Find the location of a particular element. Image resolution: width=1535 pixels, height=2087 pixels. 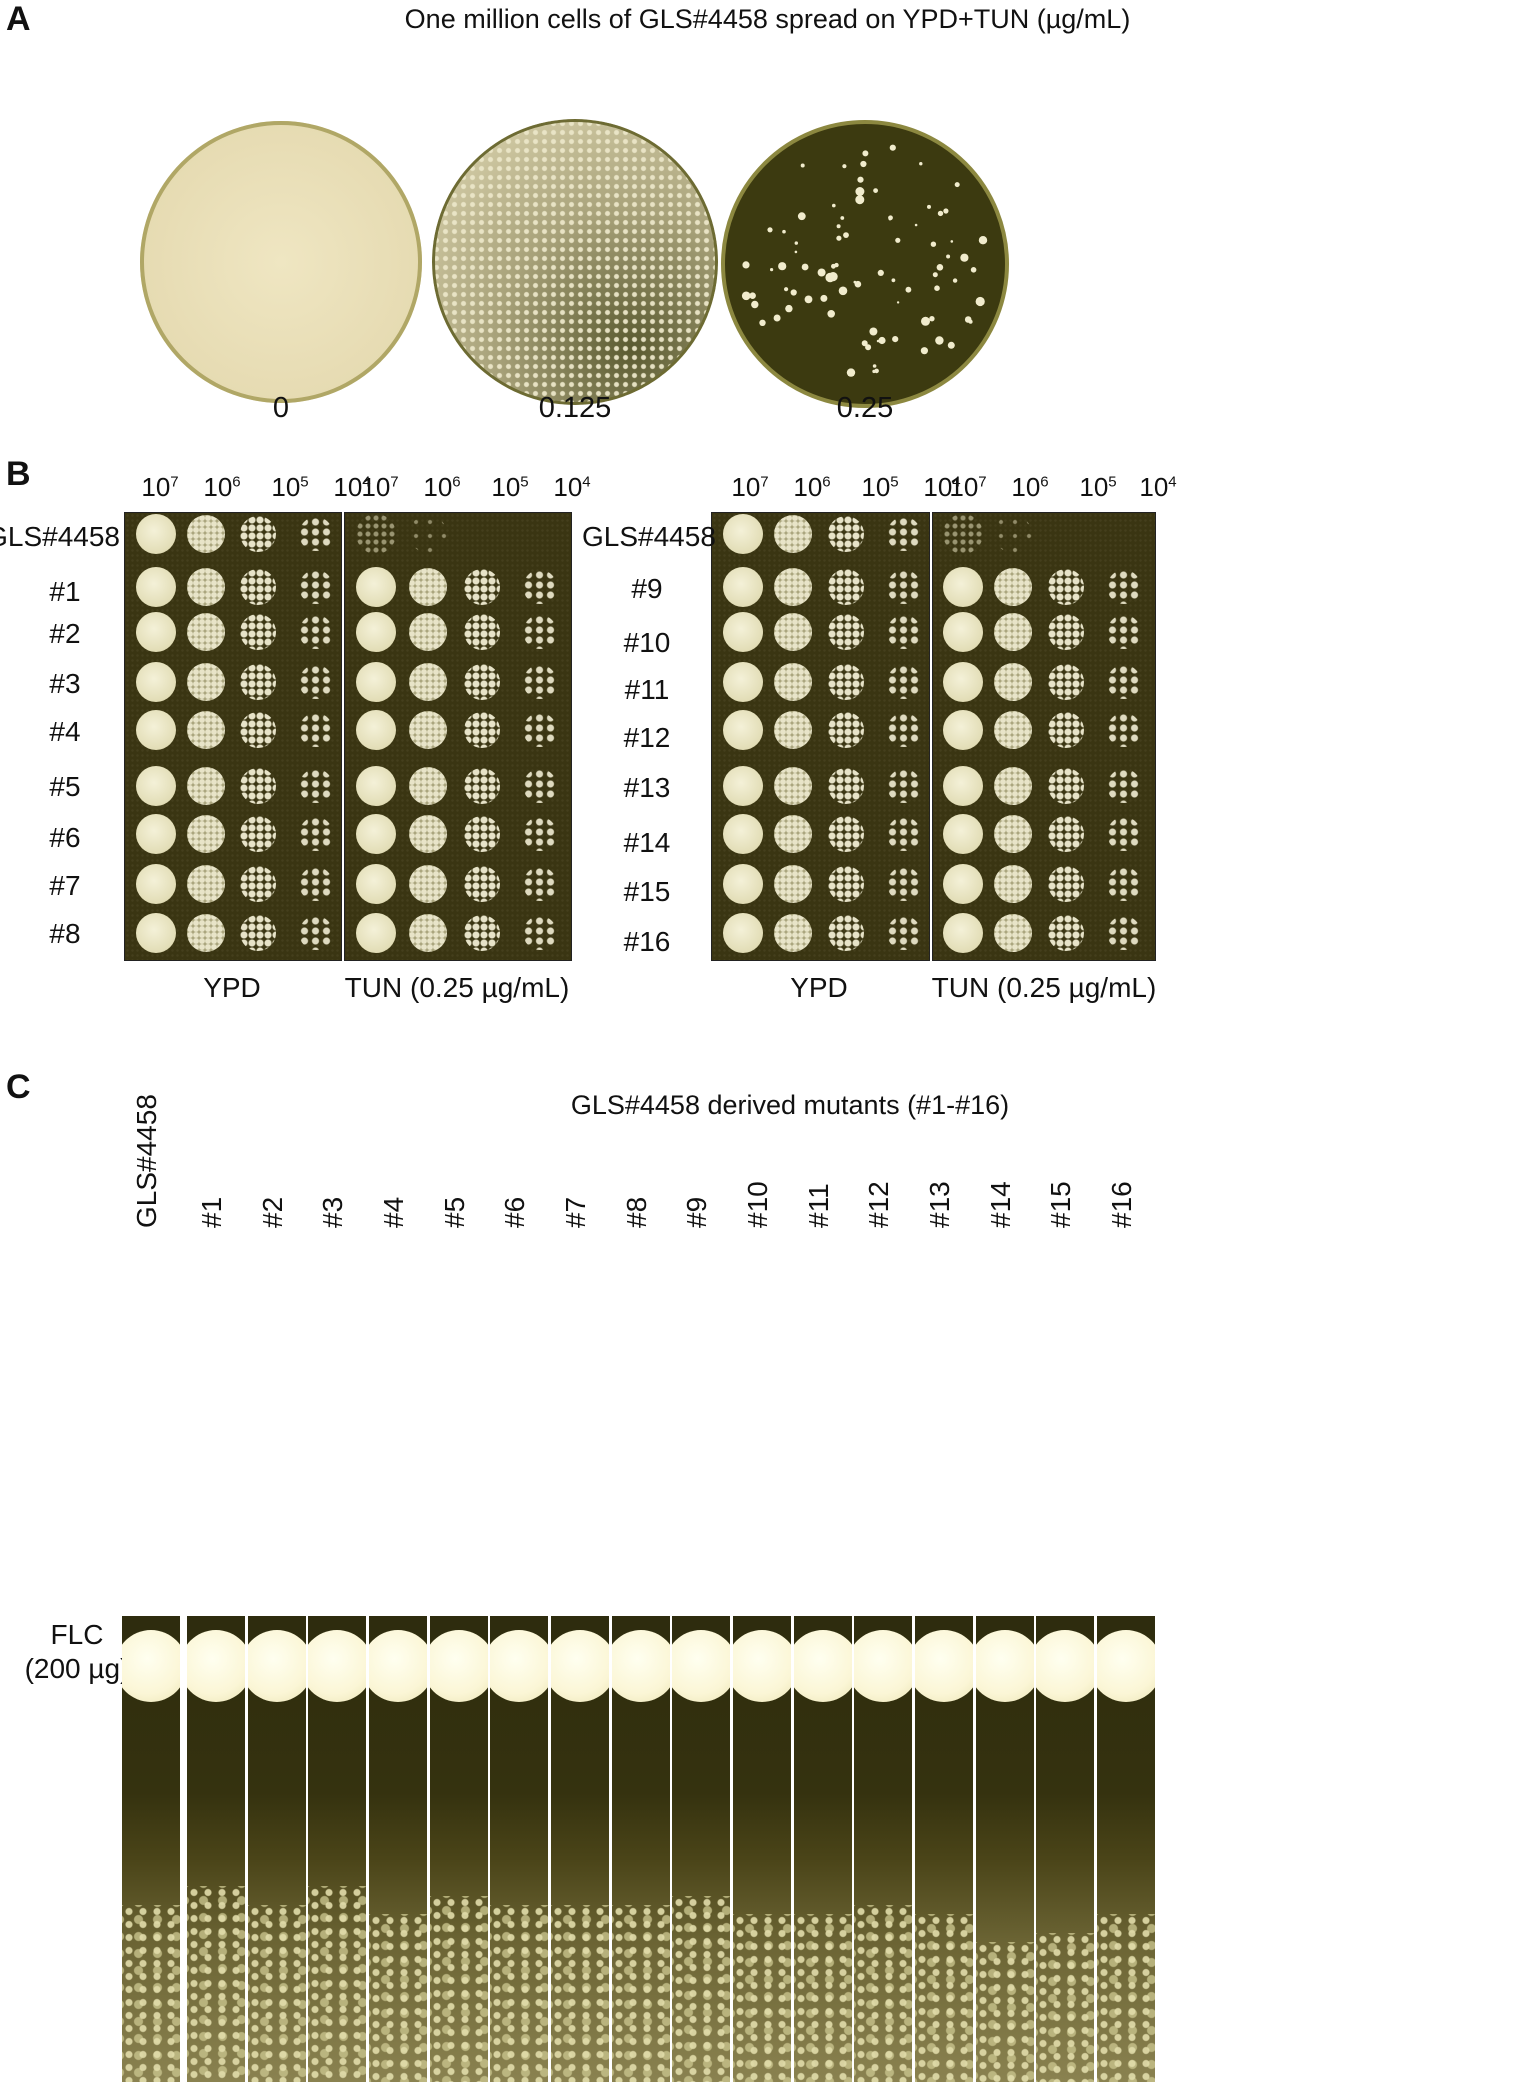

panel-c-title: GLS#4458 derived mutants (#1-#16) is located at coordinates (790, 1105).